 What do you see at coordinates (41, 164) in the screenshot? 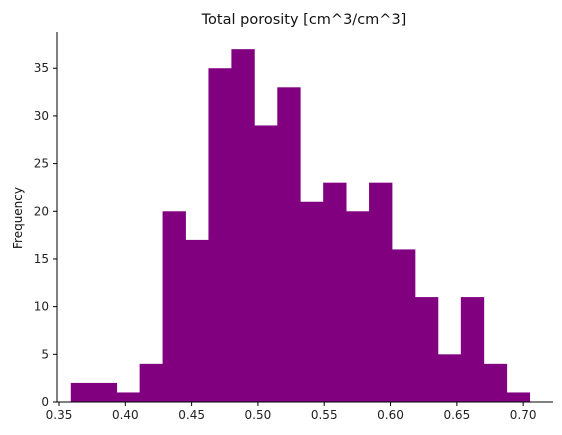
I see `y-tick-label: 25` at bounding box center [41, 164].